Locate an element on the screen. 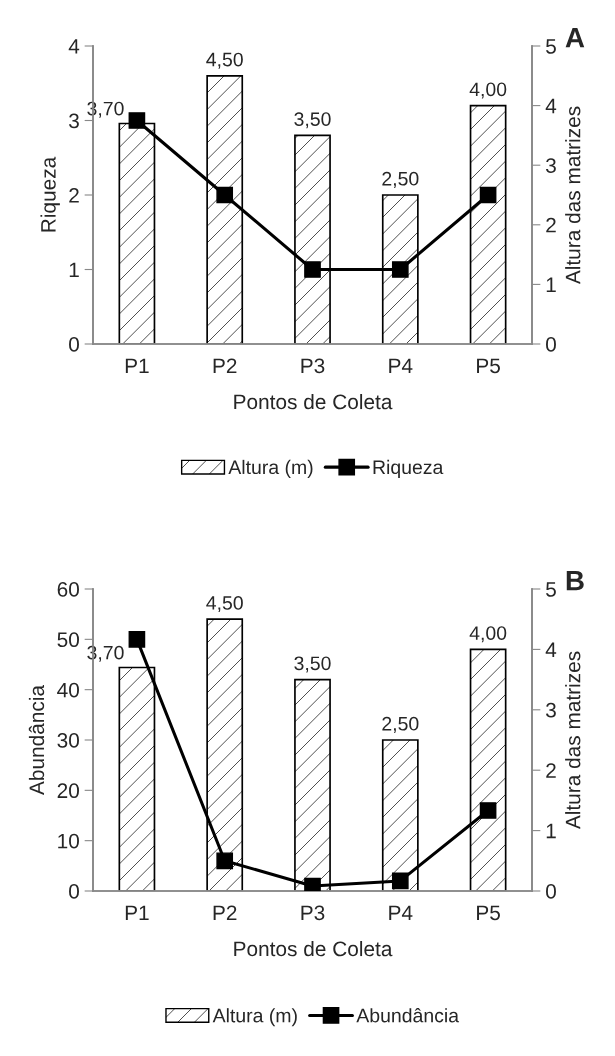 The image size is (615, 1056). y-tick-label: 1 is located at coordinates (74, 270).